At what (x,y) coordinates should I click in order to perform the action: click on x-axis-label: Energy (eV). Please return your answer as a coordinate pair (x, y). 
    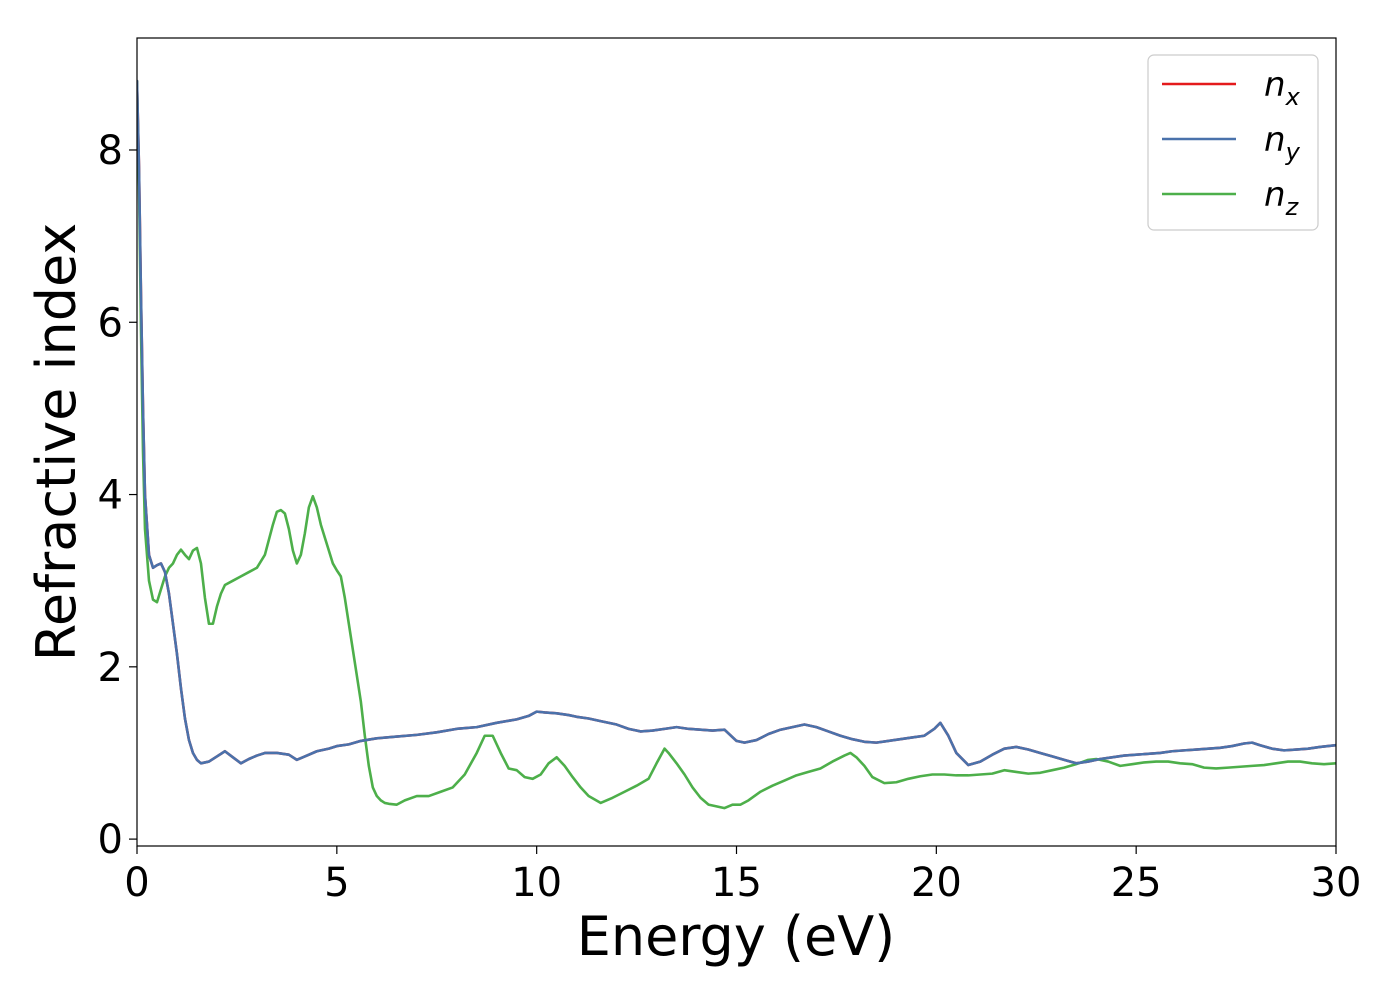
    Looking at the image, I should click on (736, 936).